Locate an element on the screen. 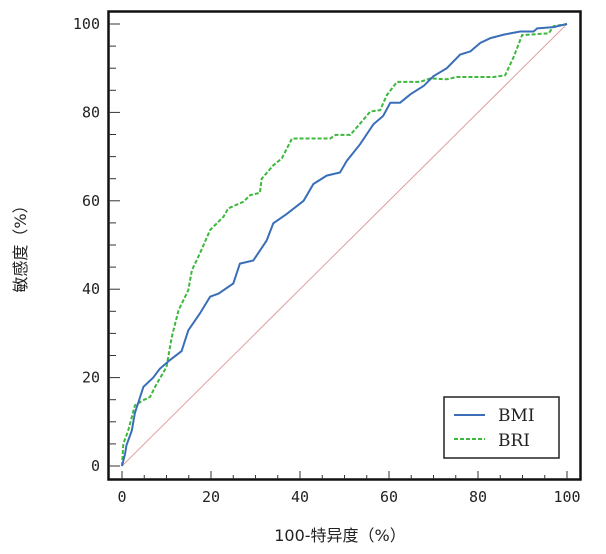 The height and width of the screenshot is (554, 606). legend: BMI BRI is located at coordinates (501, 427).